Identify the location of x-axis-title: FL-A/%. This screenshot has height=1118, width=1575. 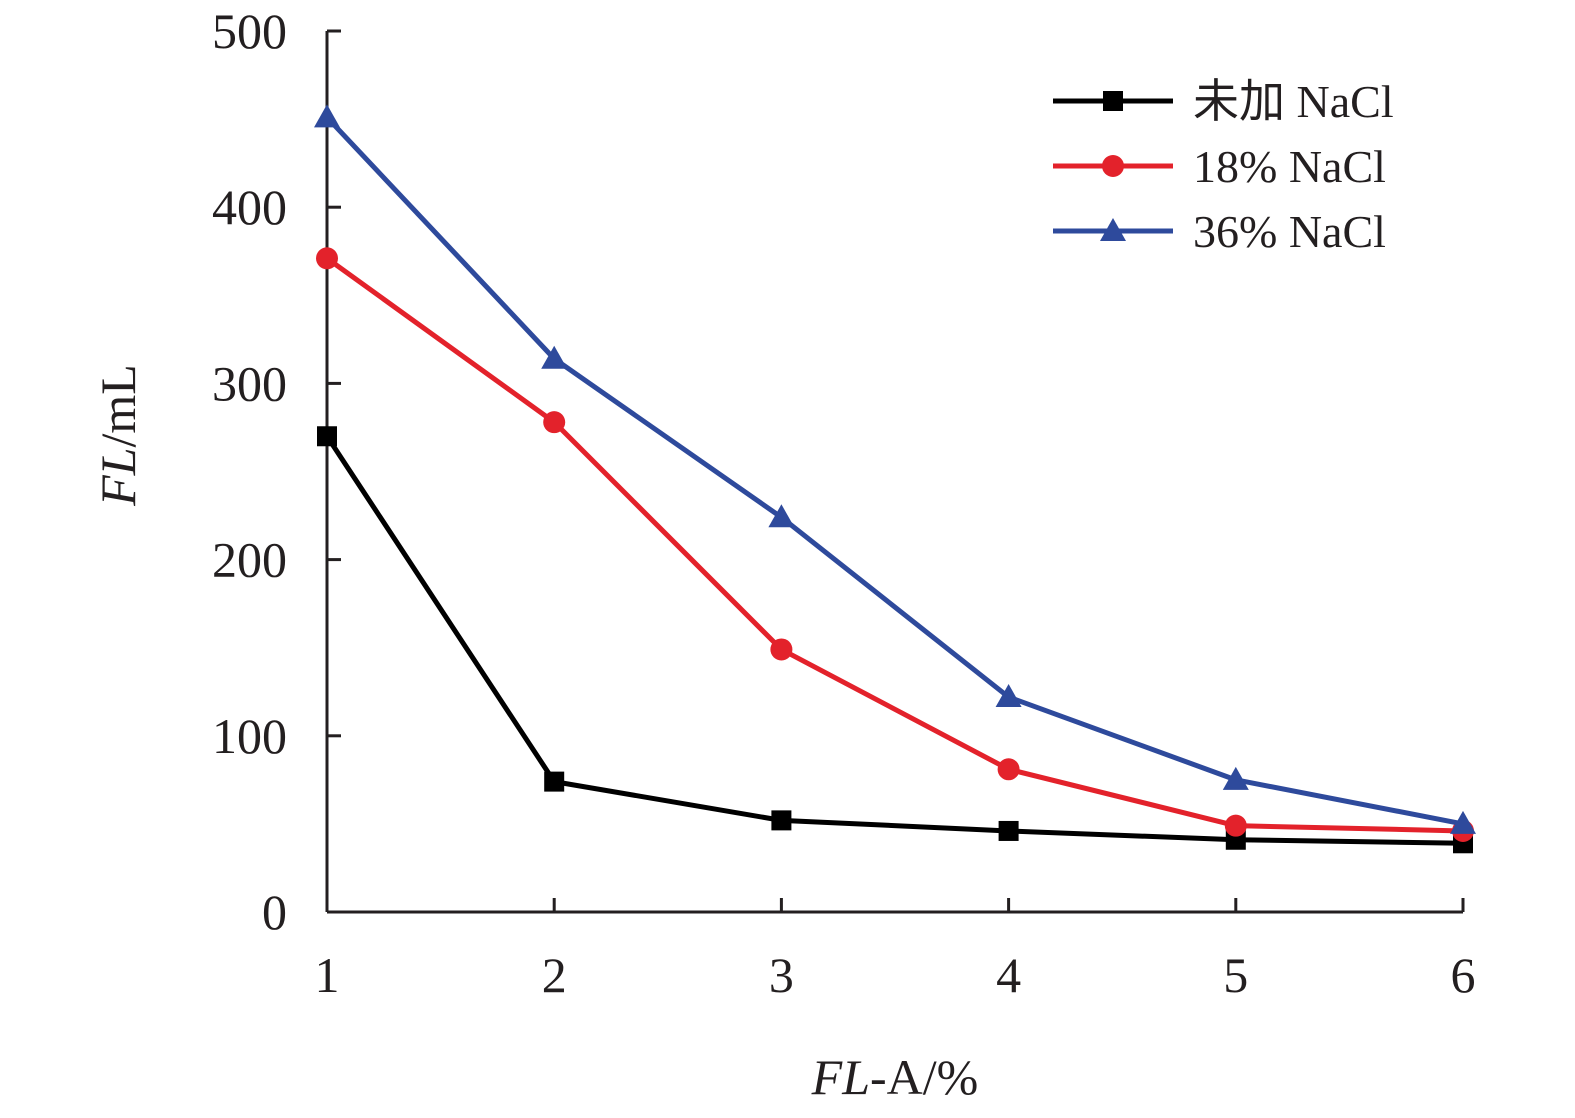
(895, 1077).